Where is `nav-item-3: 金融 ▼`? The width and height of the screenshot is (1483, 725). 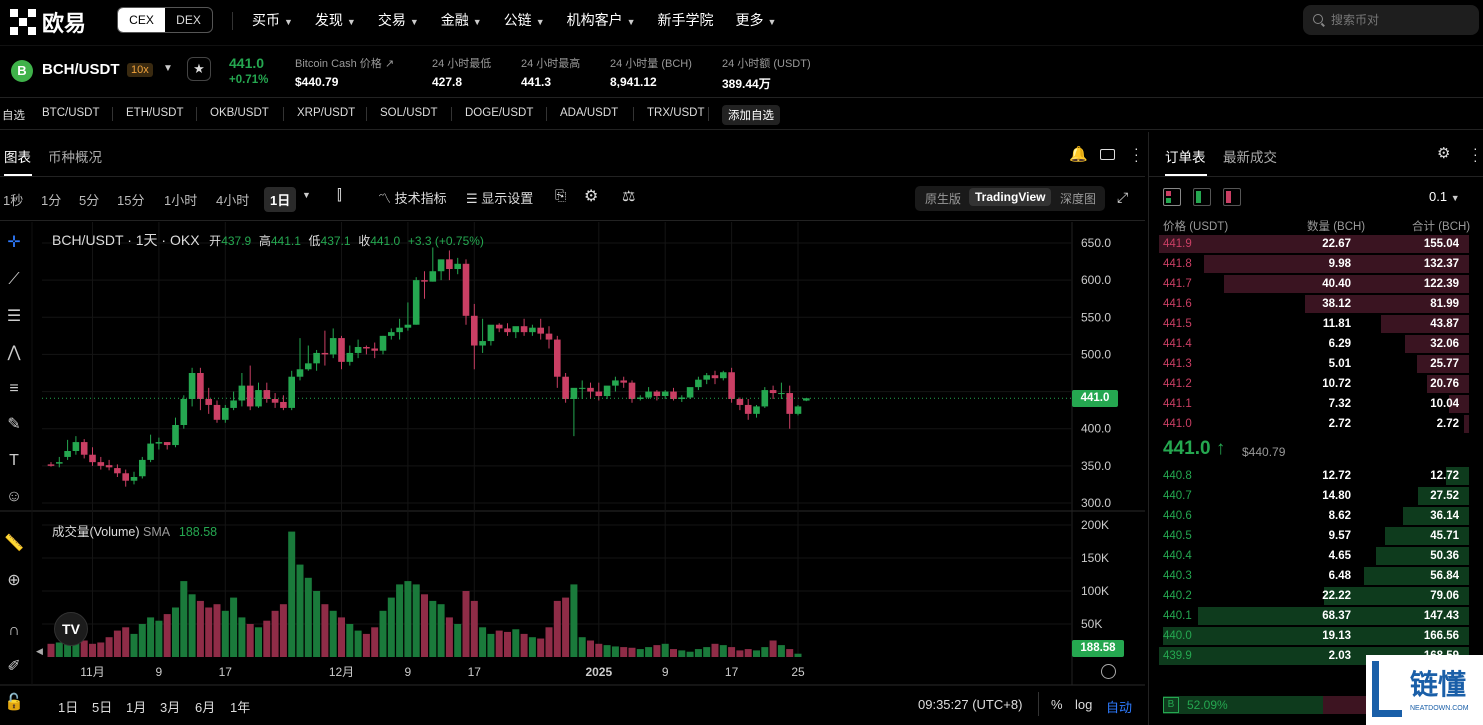 nav-item-3: 金融 ▼ is located at coordinates (472, 22).